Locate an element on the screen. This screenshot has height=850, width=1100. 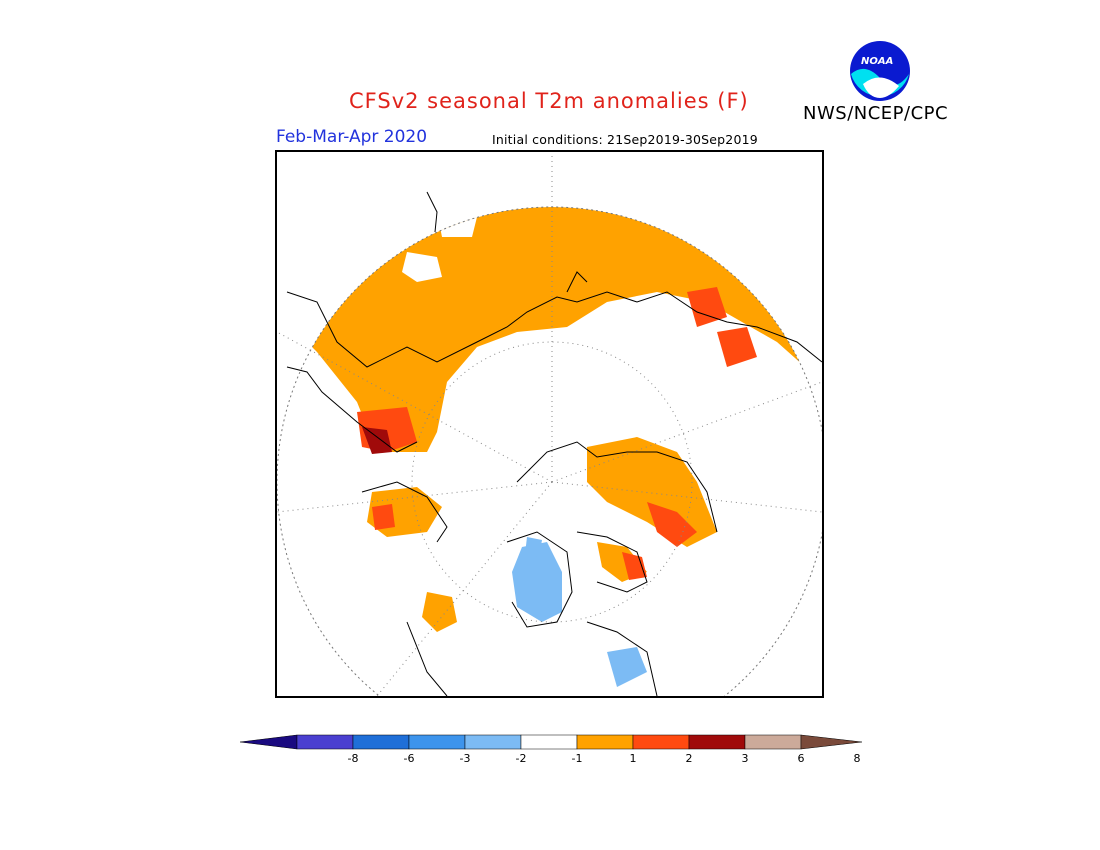
legend-tick-label: 6 is located at coordinates (801, 758).